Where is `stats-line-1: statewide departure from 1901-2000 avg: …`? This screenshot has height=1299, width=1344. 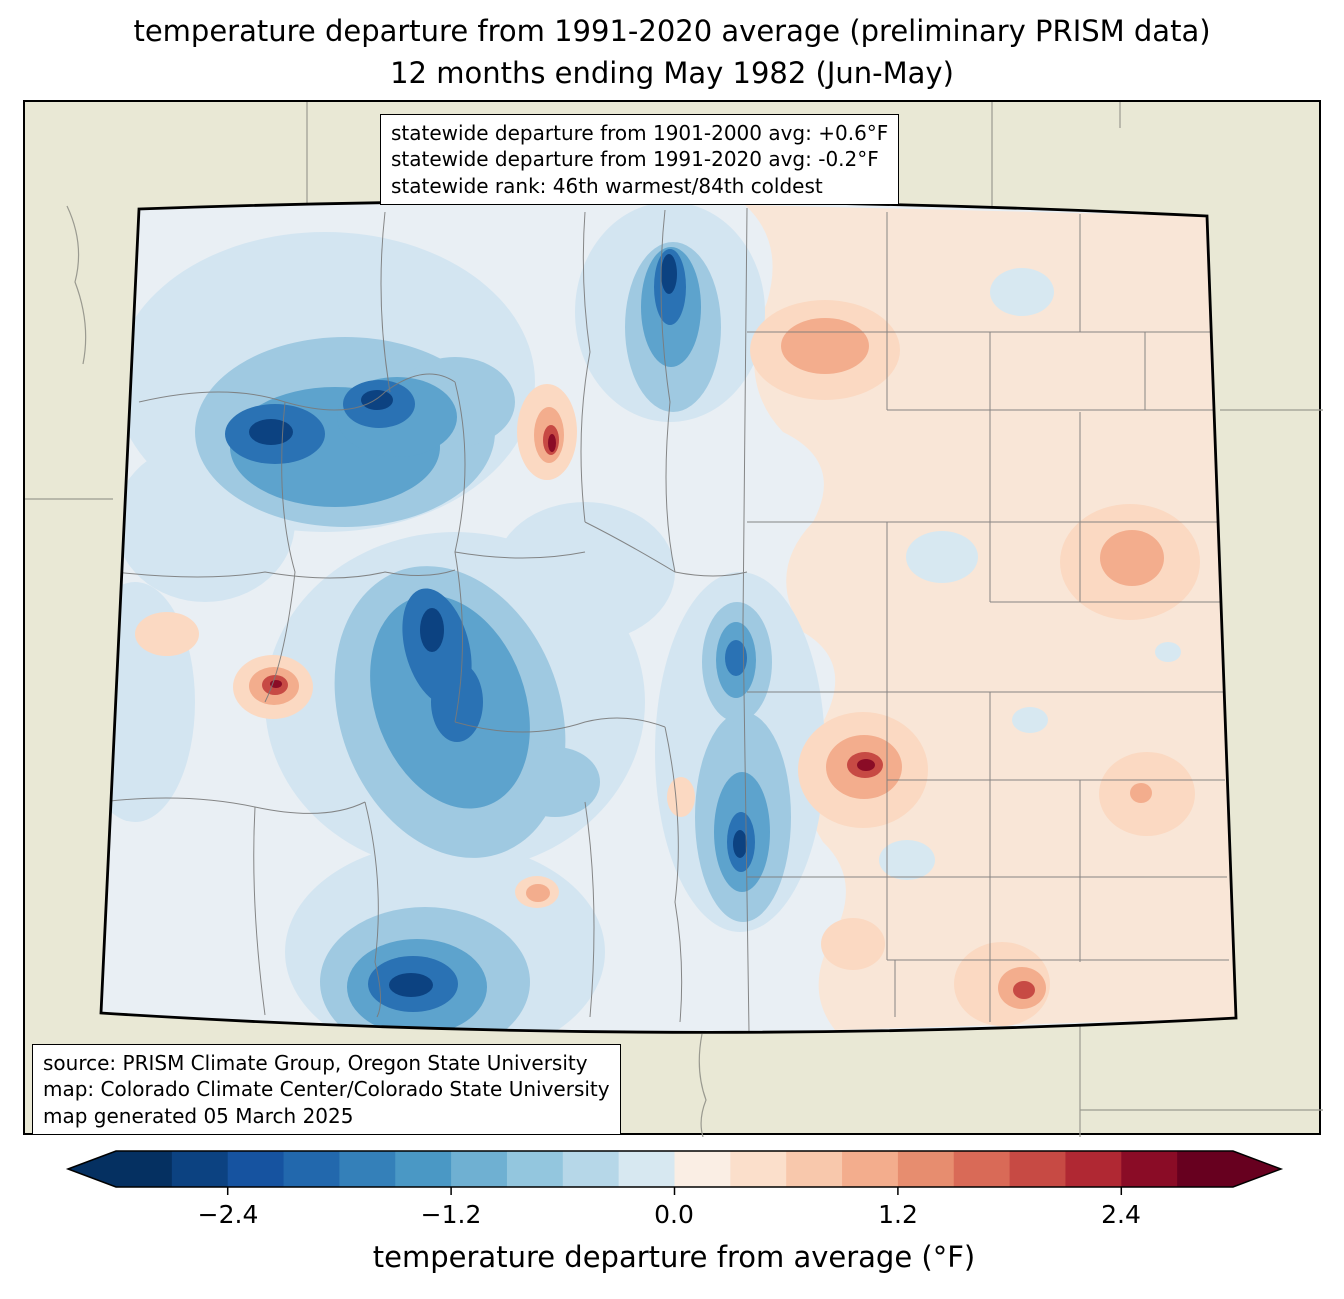 stats-line-1: statewide departure from 1901-2000 avg: … is located at coordinates (640, 133).